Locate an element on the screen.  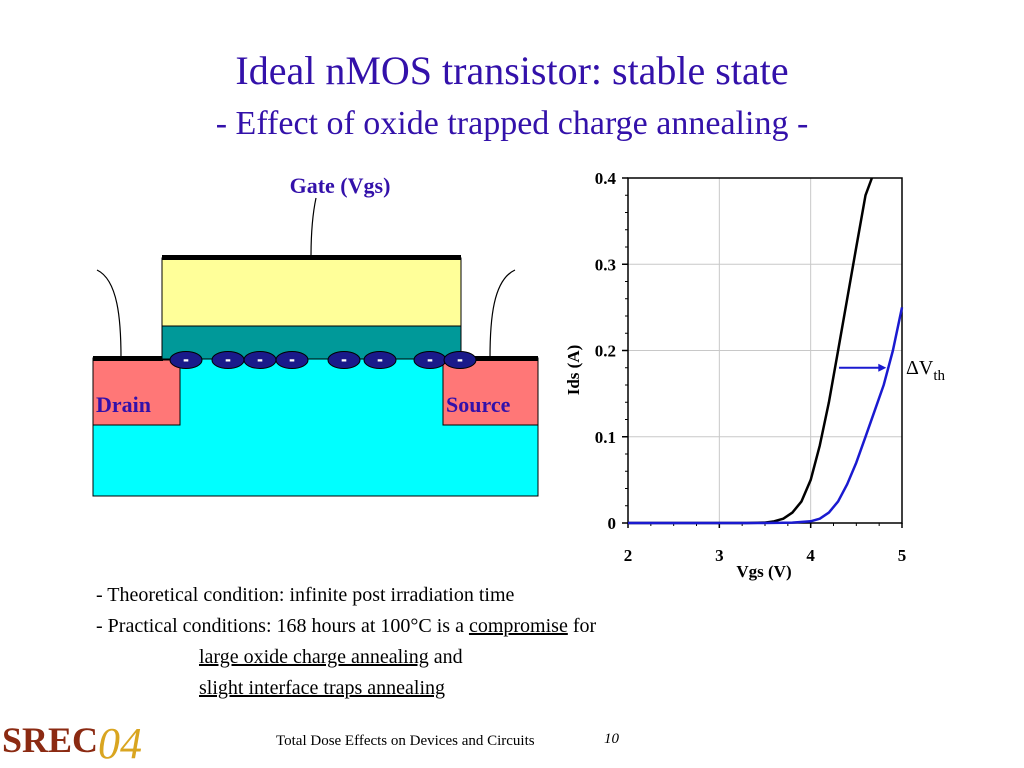
x-tick-label: 4 is located at coordinates (810, 555).